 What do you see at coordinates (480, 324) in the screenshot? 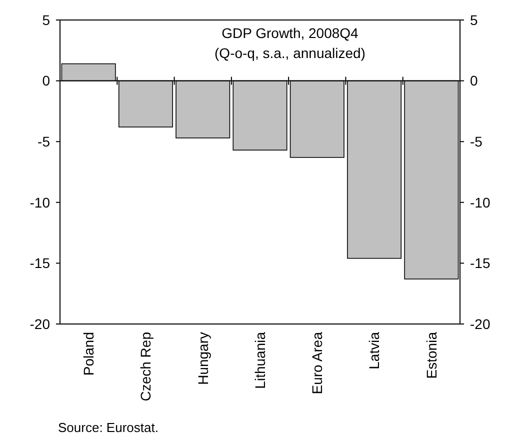
I see `y2-tick-label: -20` at bounding box center [480, 324].